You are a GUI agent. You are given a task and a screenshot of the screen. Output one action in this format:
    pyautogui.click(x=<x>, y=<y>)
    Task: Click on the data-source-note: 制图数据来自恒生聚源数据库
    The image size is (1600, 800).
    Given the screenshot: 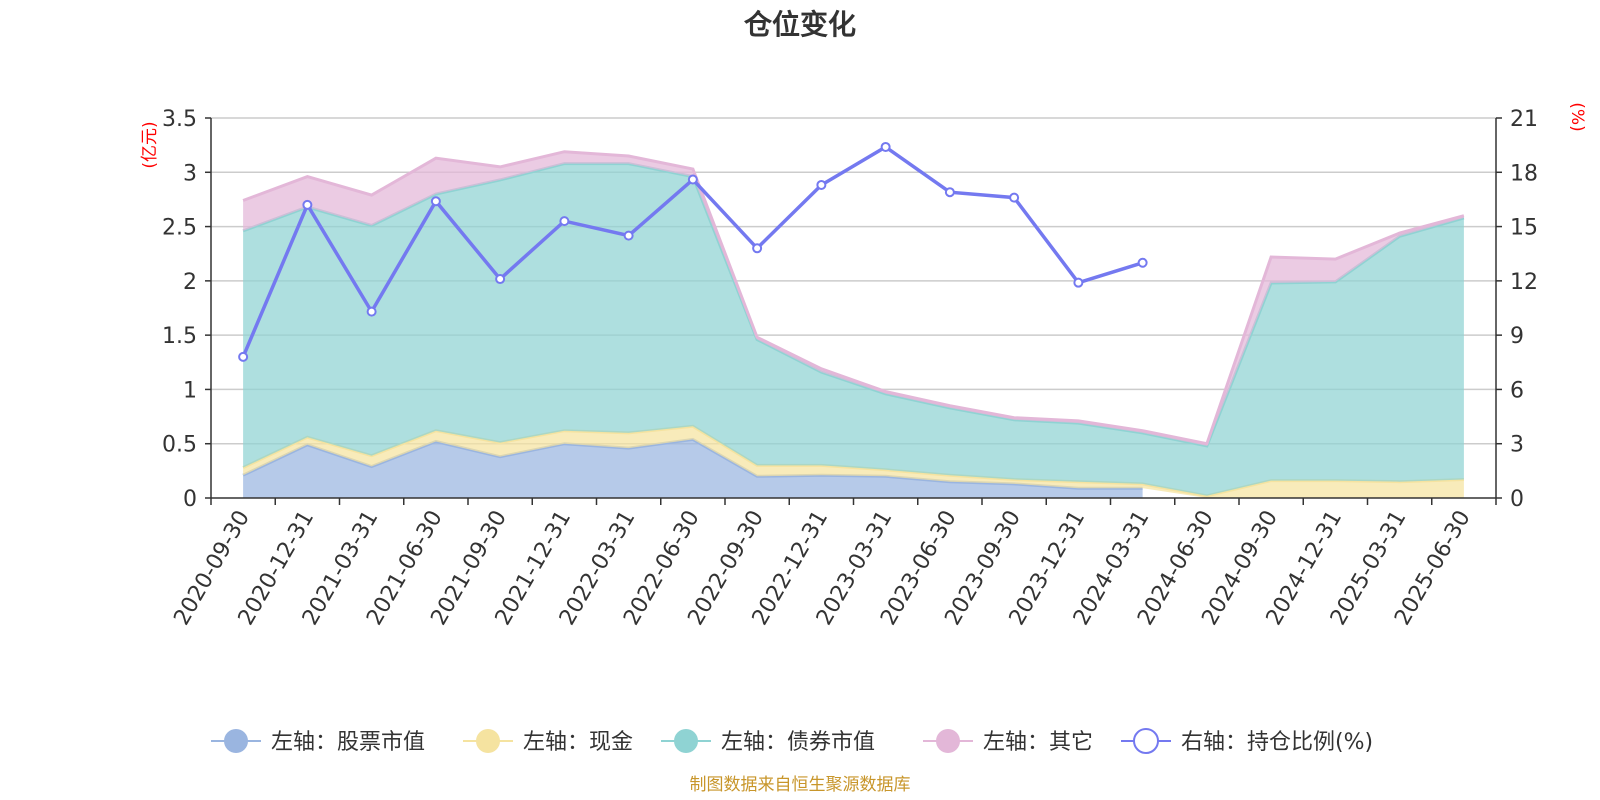 What is the action you would take?
    pyautogui.click(x=800, y=785)
    